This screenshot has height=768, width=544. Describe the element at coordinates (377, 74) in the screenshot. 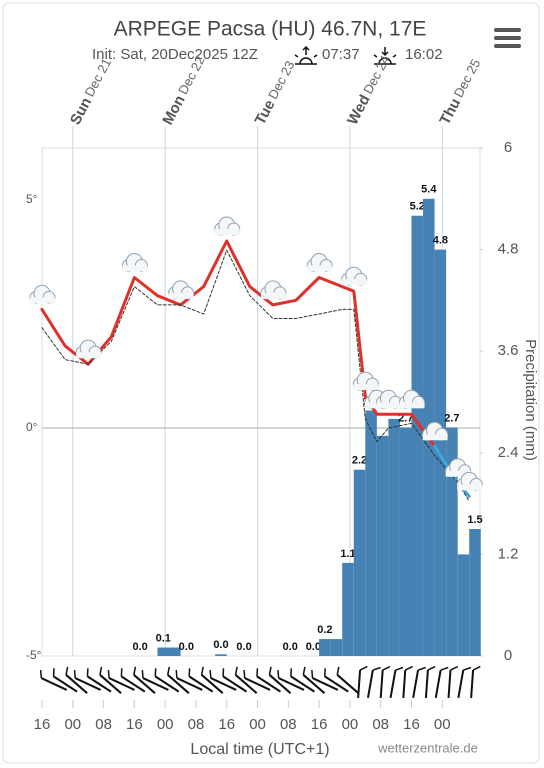

I see `day-date: Dec 24` at that location.